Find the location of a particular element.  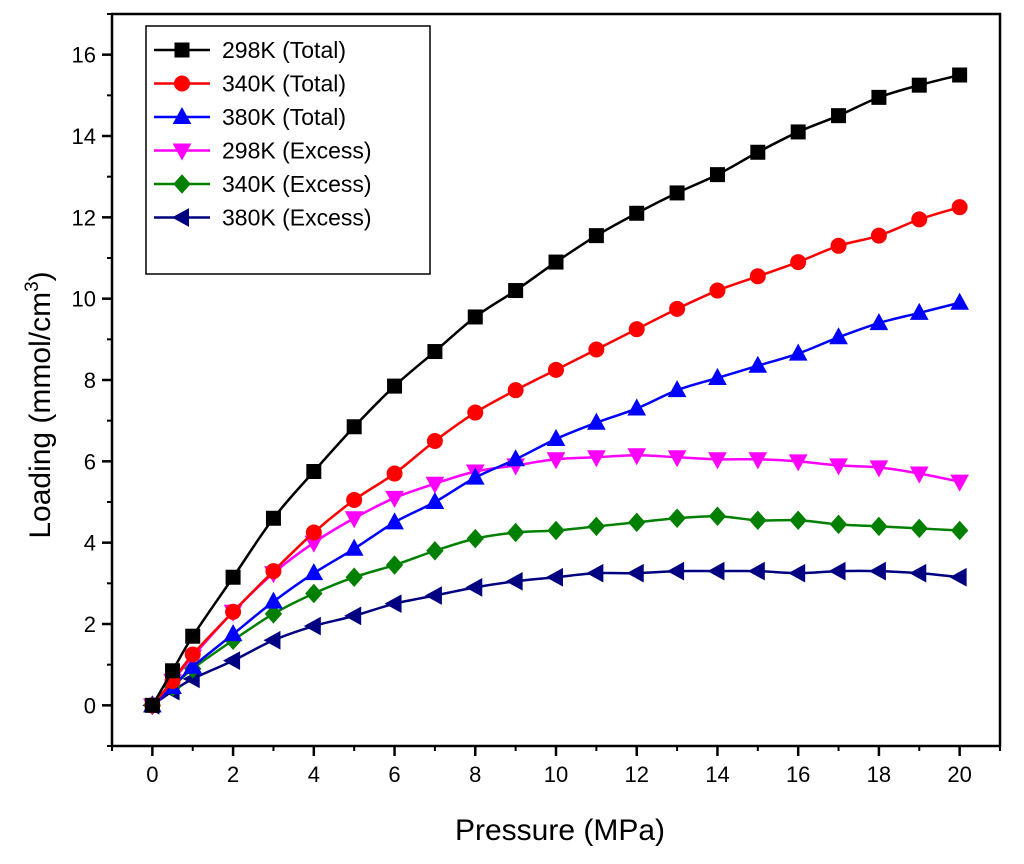

legend-entry: 298K (Excess) is located at coordinates (263, 151).